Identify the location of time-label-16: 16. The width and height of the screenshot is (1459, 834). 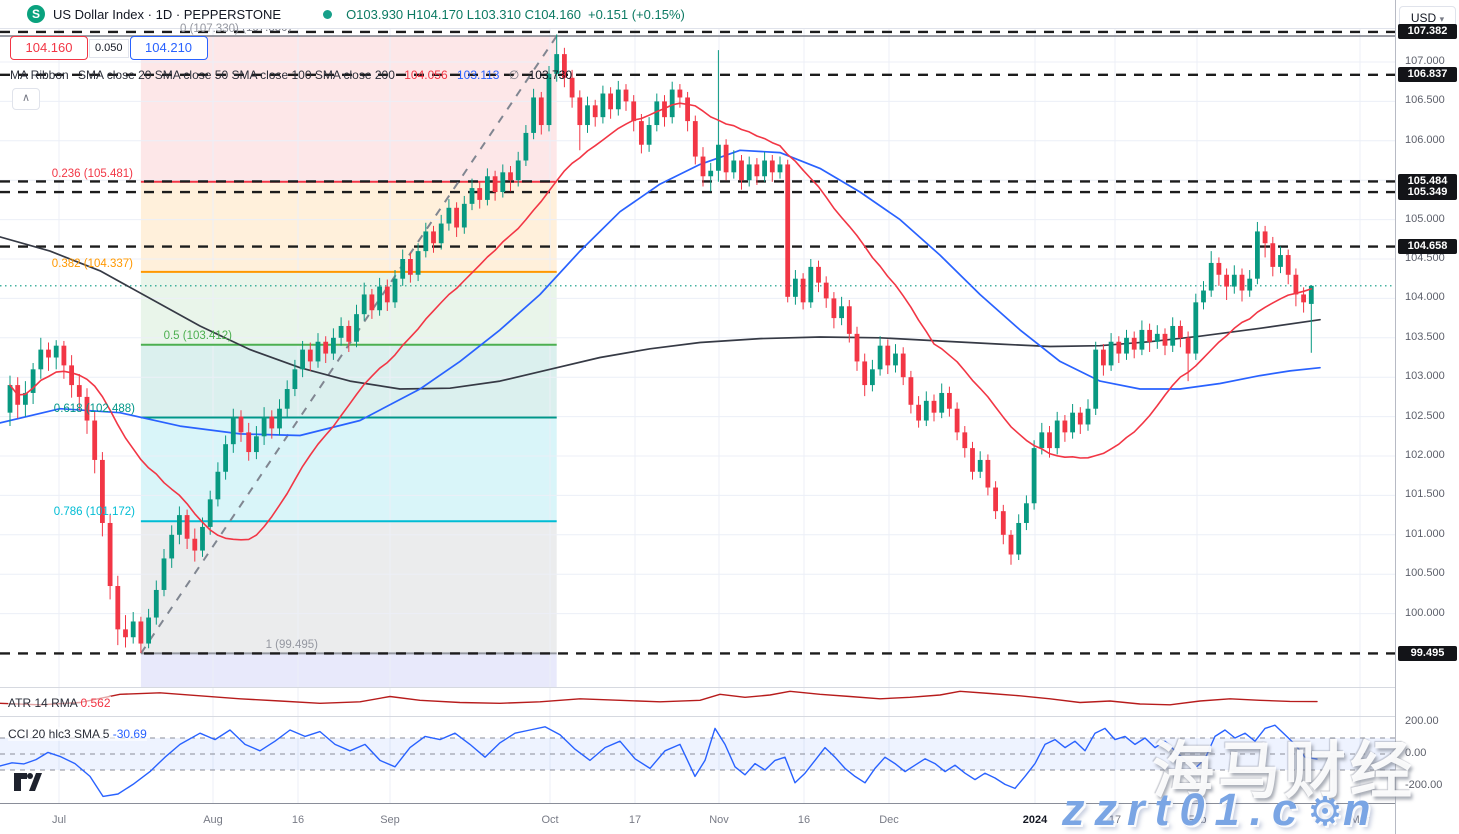
(298, 820).